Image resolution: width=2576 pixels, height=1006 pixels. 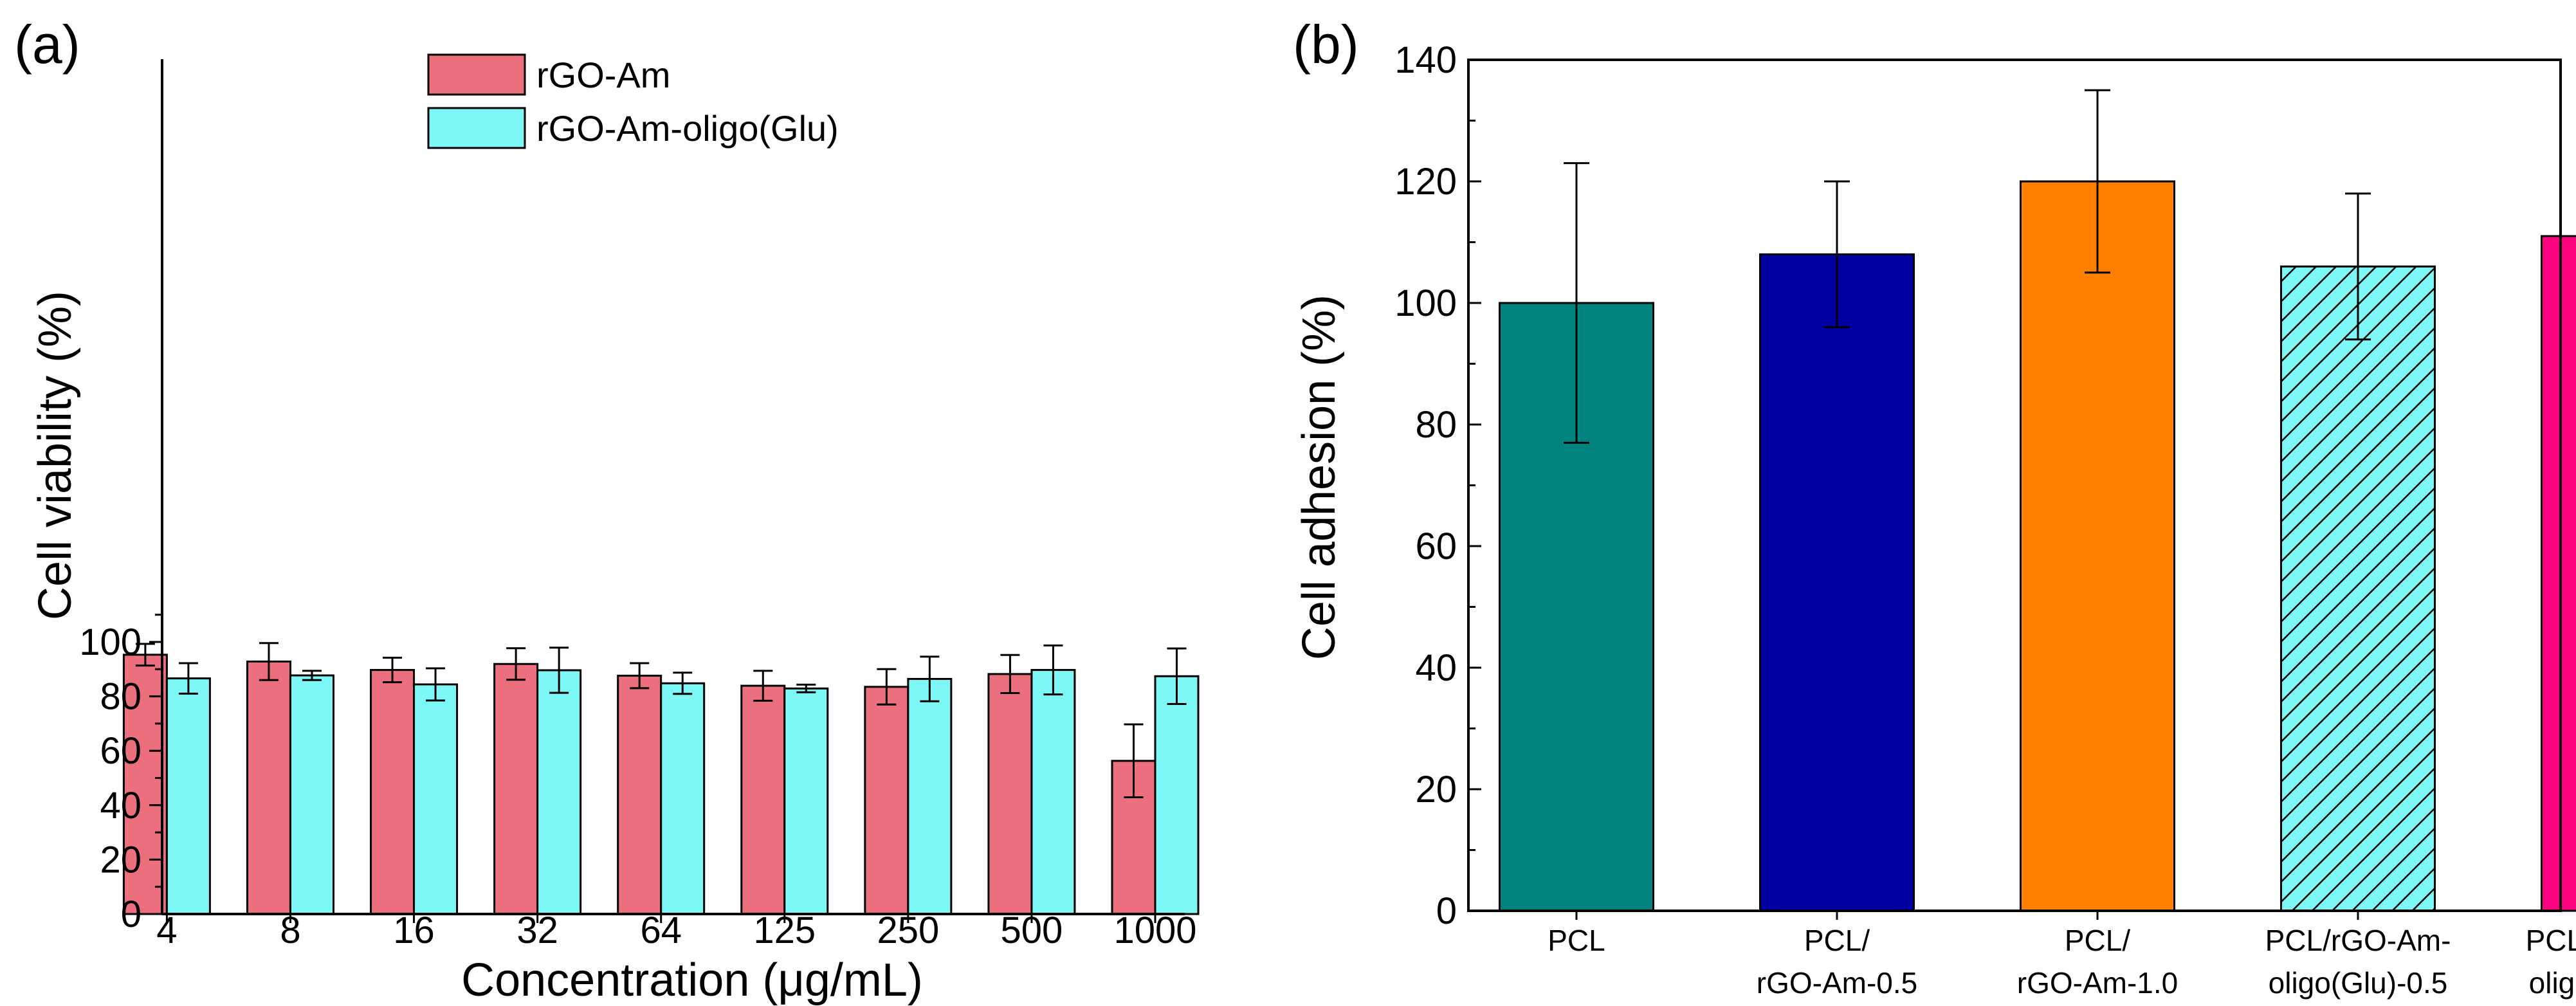 What do you see at coordinates (2358, 940) in the screenshot?
I see `x-tick-label-3-line1: PCL/rGO-Am-` at bounding box center [2358, 940].